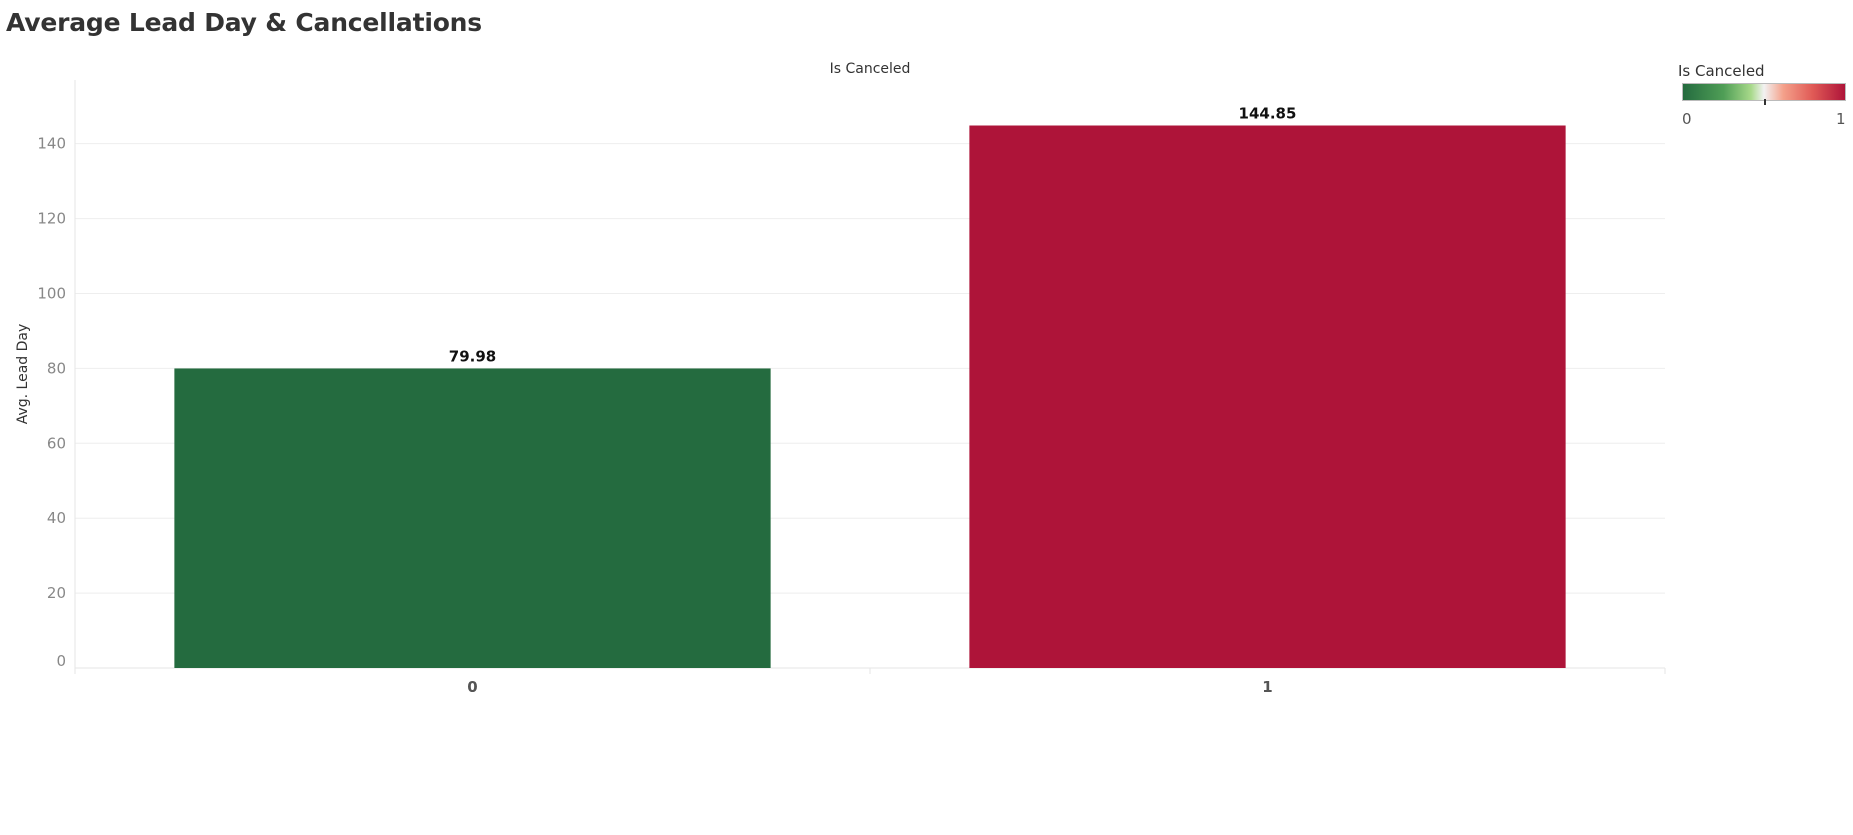 This screenshot has width=1853, height=835. What do you see at coordinates (51, 144) in the screenshot?
I see `y-tick-label-140: 140` at bounding box center [51, 144].